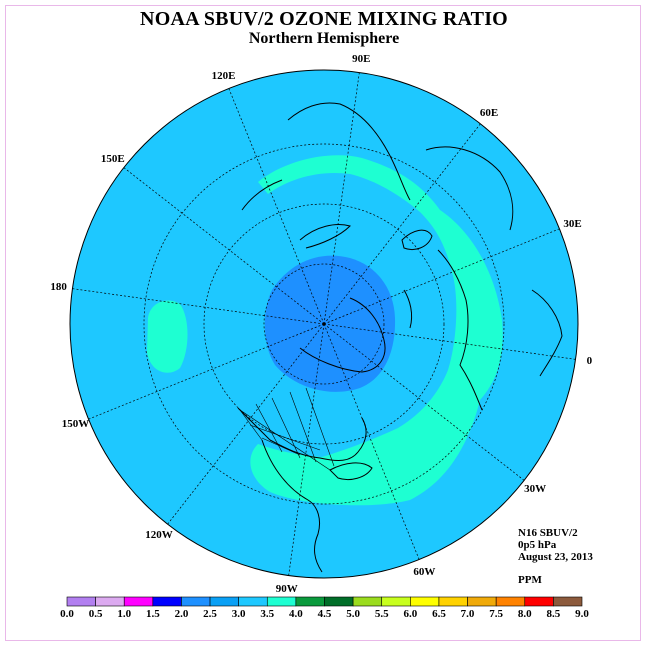  Describe the element at coordinates (324, 614) in the screenshot. I see `colorbar-tick-label: 4.5` at that location.